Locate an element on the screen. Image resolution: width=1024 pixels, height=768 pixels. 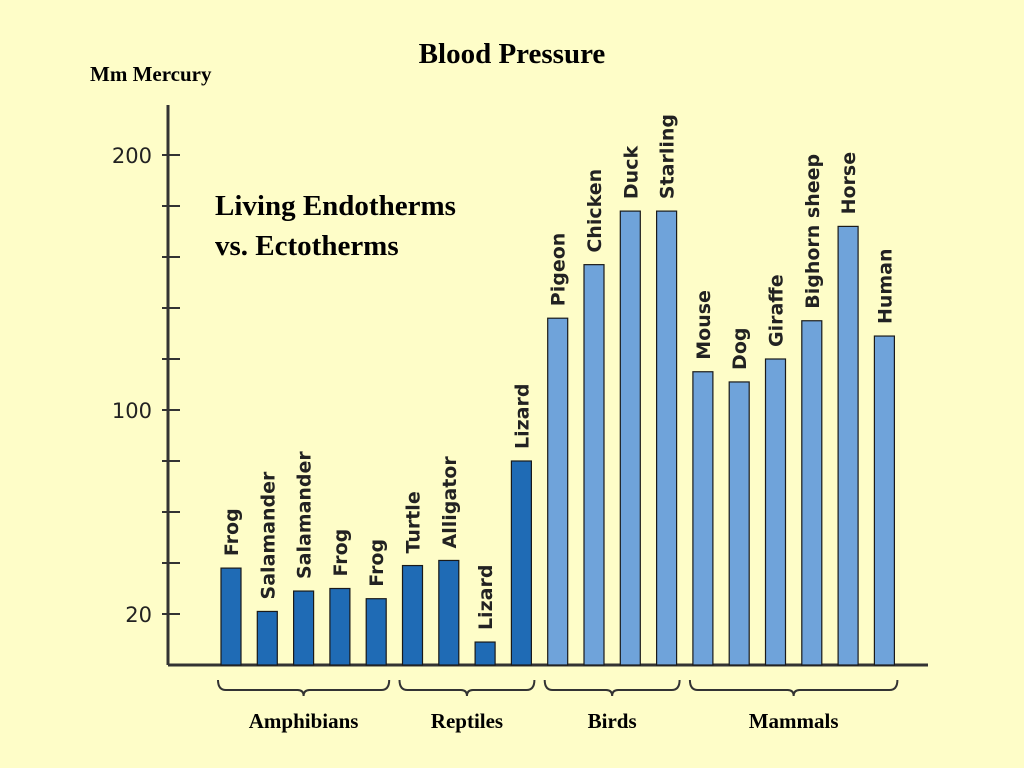
annotation-line-1: Living Endotherms is located at coordinates (335, 206).